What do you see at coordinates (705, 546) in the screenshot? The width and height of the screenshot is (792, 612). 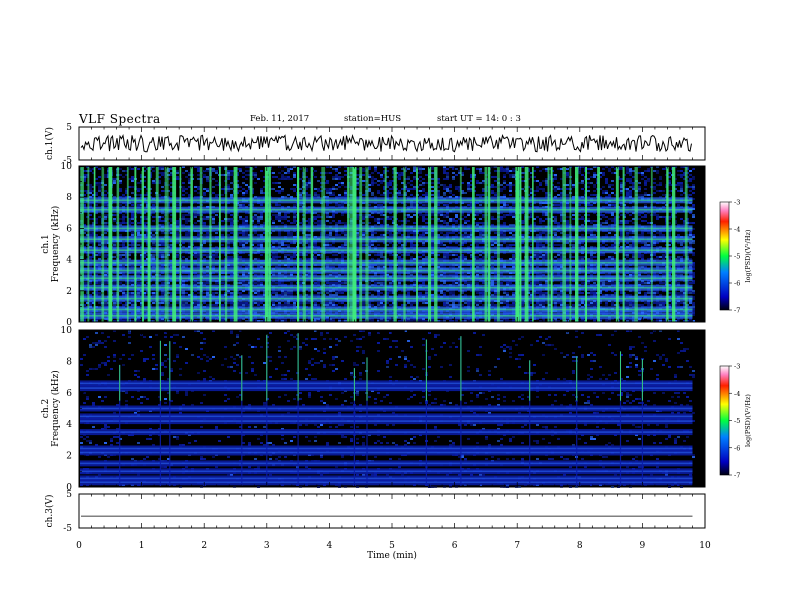 I see `x-tick-label: 10` at bounding box center [705, 546].